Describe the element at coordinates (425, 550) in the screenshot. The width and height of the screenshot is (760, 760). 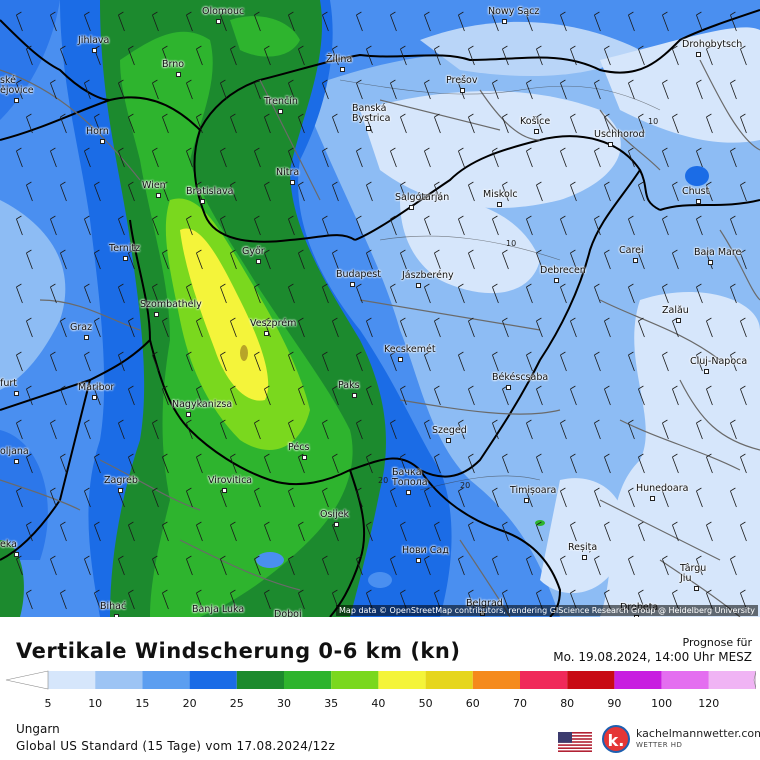
I see `city-label: Нови Сад` at that location.